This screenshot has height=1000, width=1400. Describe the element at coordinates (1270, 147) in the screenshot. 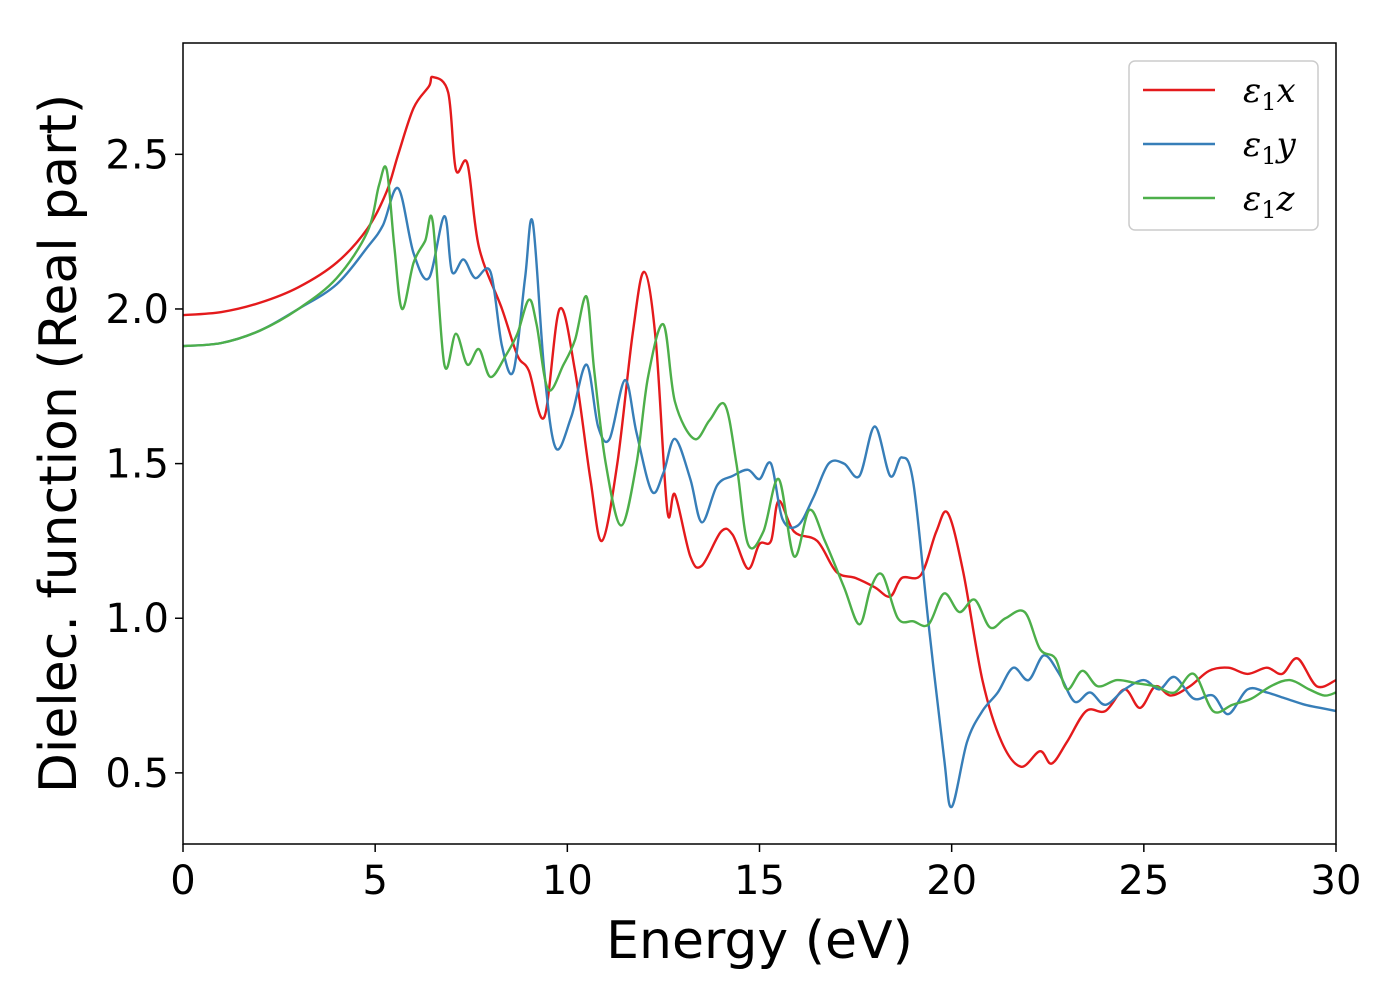

I see `legend-label-y: ε1y` at that location.